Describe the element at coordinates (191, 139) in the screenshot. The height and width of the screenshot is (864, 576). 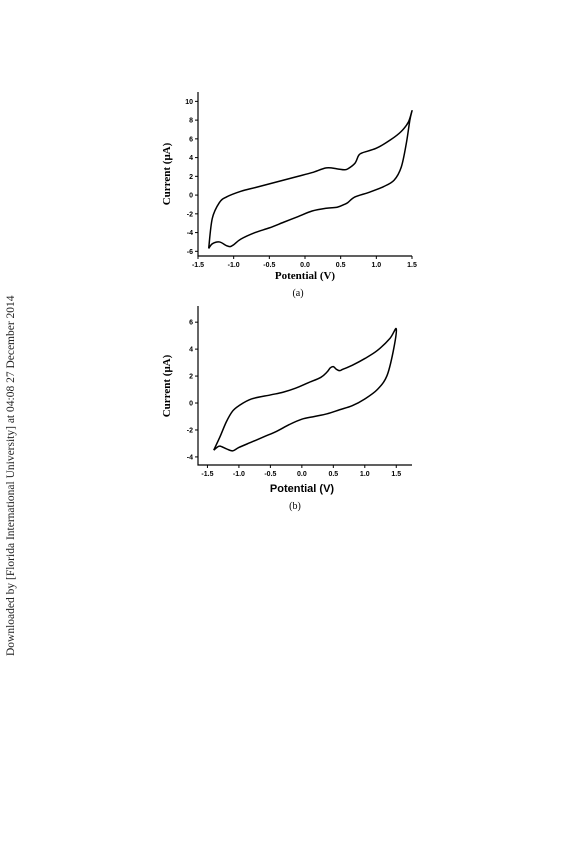
I see `a-y-tick-label: 6` at that location.